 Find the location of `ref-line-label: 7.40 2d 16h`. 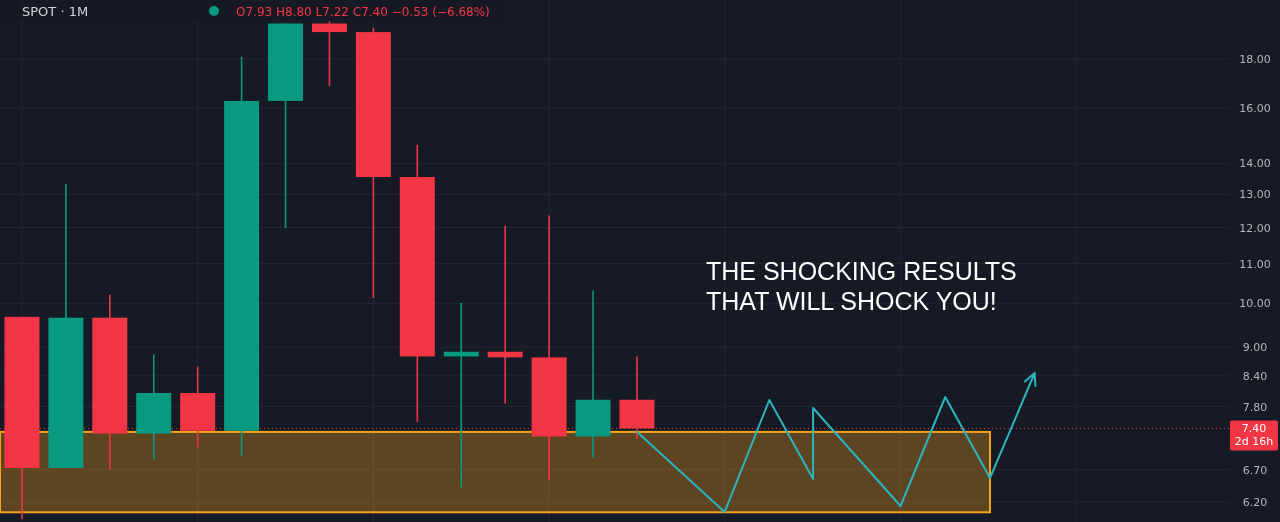

ref-line-label: 7.40 2d 16h is located at coordinates (1254, 434).